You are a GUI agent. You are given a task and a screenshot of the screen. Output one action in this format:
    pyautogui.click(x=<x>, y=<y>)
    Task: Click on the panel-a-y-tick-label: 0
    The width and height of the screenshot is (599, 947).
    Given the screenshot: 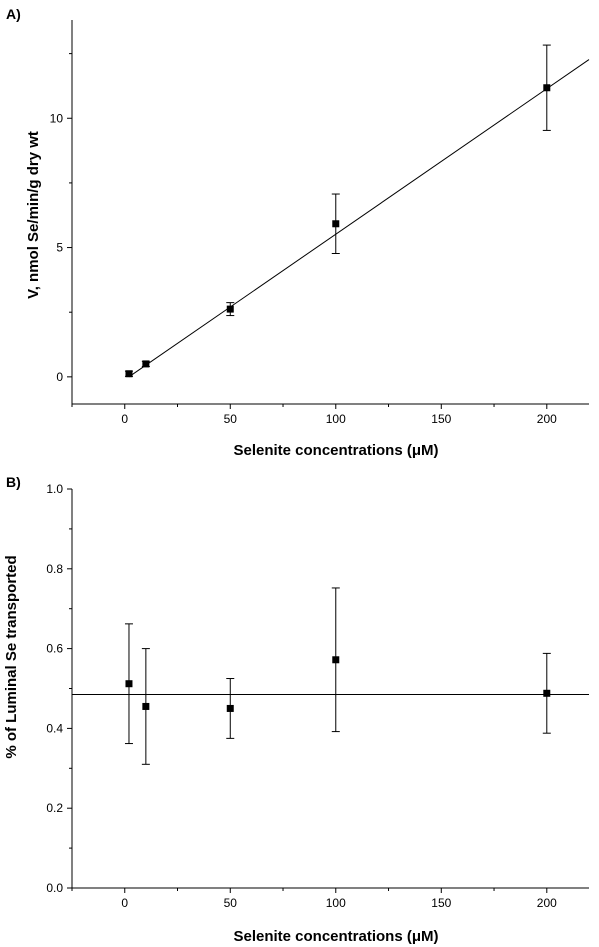 What is the action you would take?
    pyautogui.click(x=59, y=377)
    